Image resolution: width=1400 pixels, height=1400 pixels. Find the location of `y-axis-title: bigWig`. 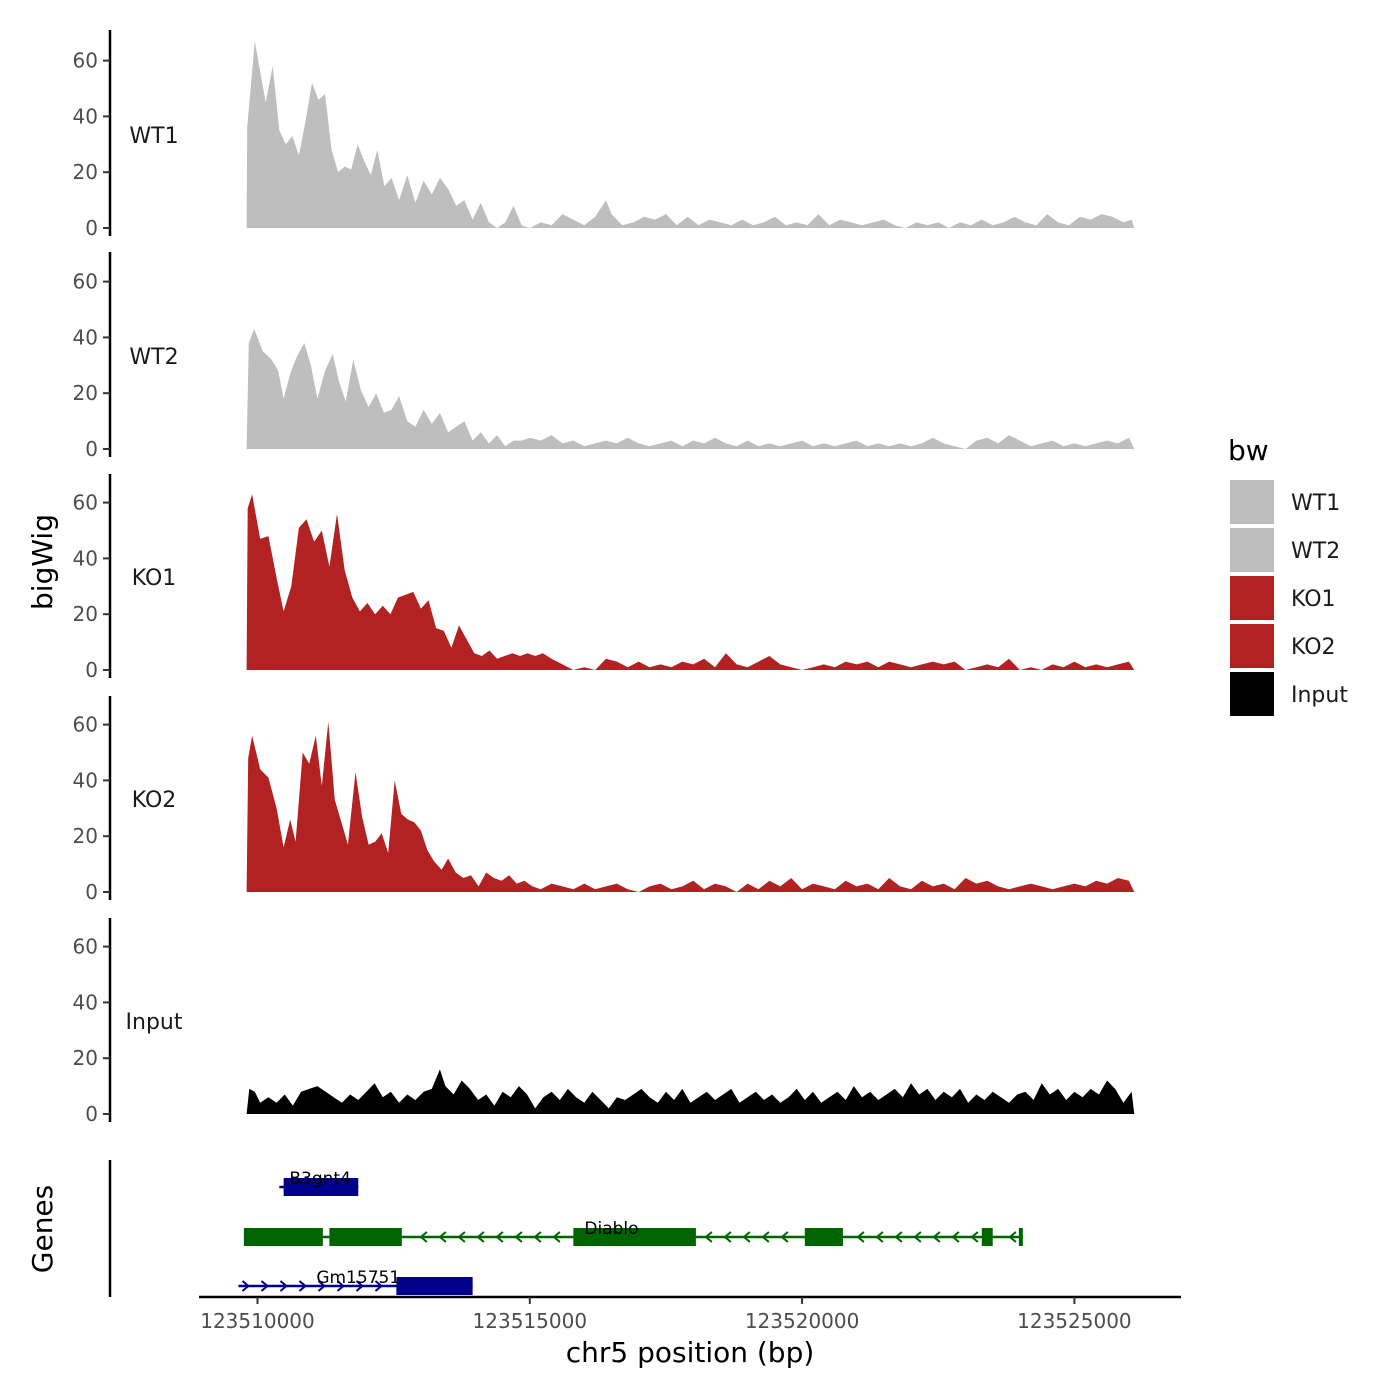

y-axis-title: bigWig is located at coordinates (42, 562).